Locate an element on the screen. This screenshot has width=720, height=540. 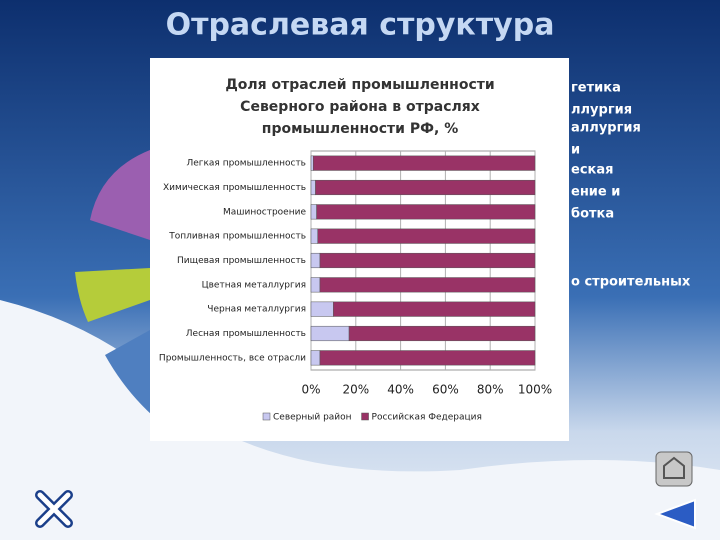
slide-title: Отраслевая структура is located at coordinates (360, 25).